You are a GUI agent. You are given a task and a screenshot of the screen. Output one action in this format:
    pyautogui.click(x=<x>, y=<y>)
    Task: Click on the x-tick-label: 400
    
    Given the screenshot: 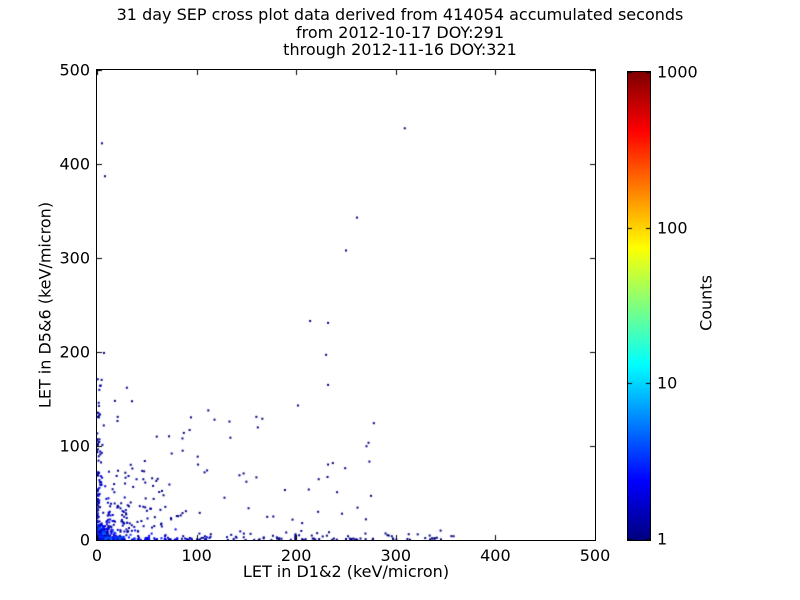 What is the action you would take?
    pyautogui.click(x=495, y=555)
    